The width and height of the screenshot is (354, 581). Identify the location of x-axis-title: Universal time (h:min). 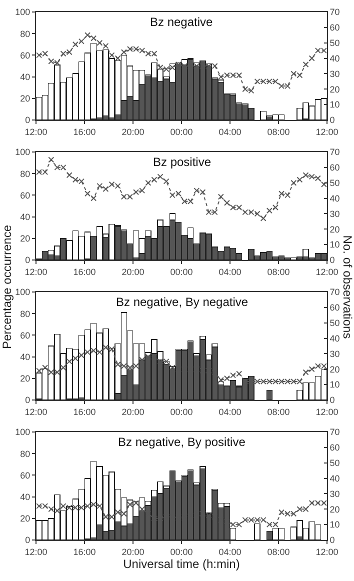
(181, 563).